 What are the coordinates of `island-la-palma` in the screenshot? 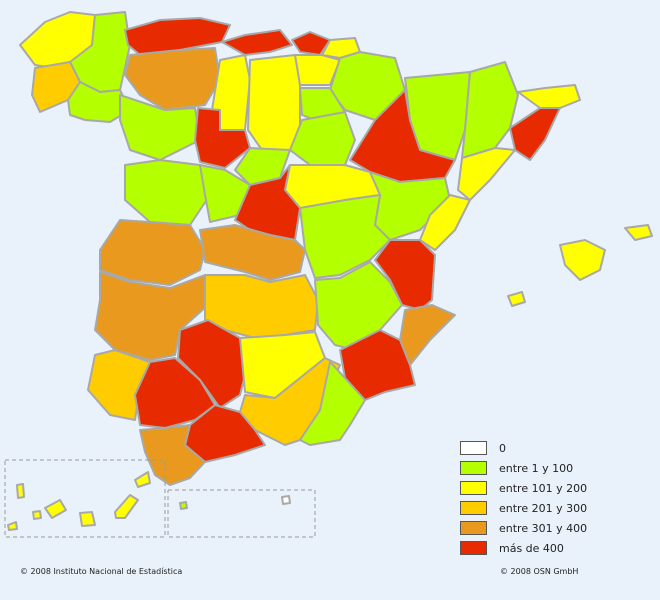 It's located at (20, 491).